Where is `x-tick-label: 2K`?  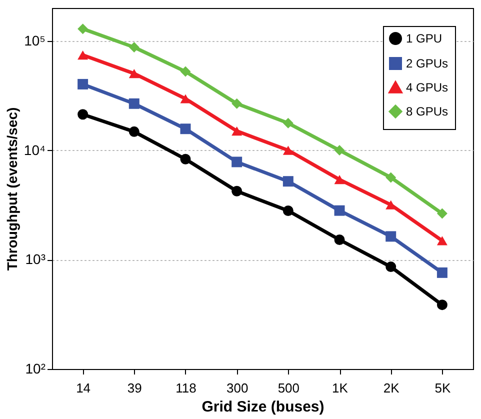 x-tick-label: 2K is located at coordinates (391, 388).